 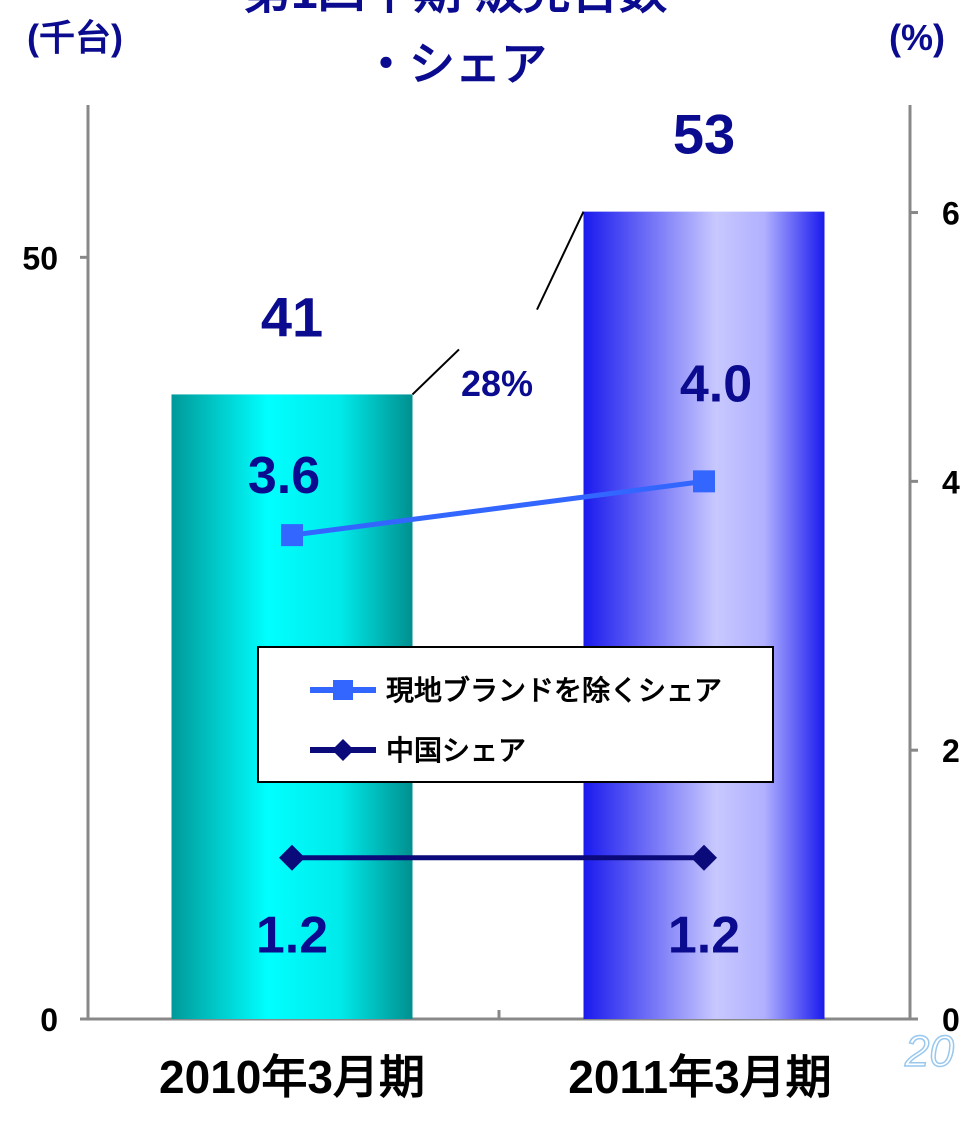 I want to click on series-value-label: 3.6, so click(x=284, y=476).